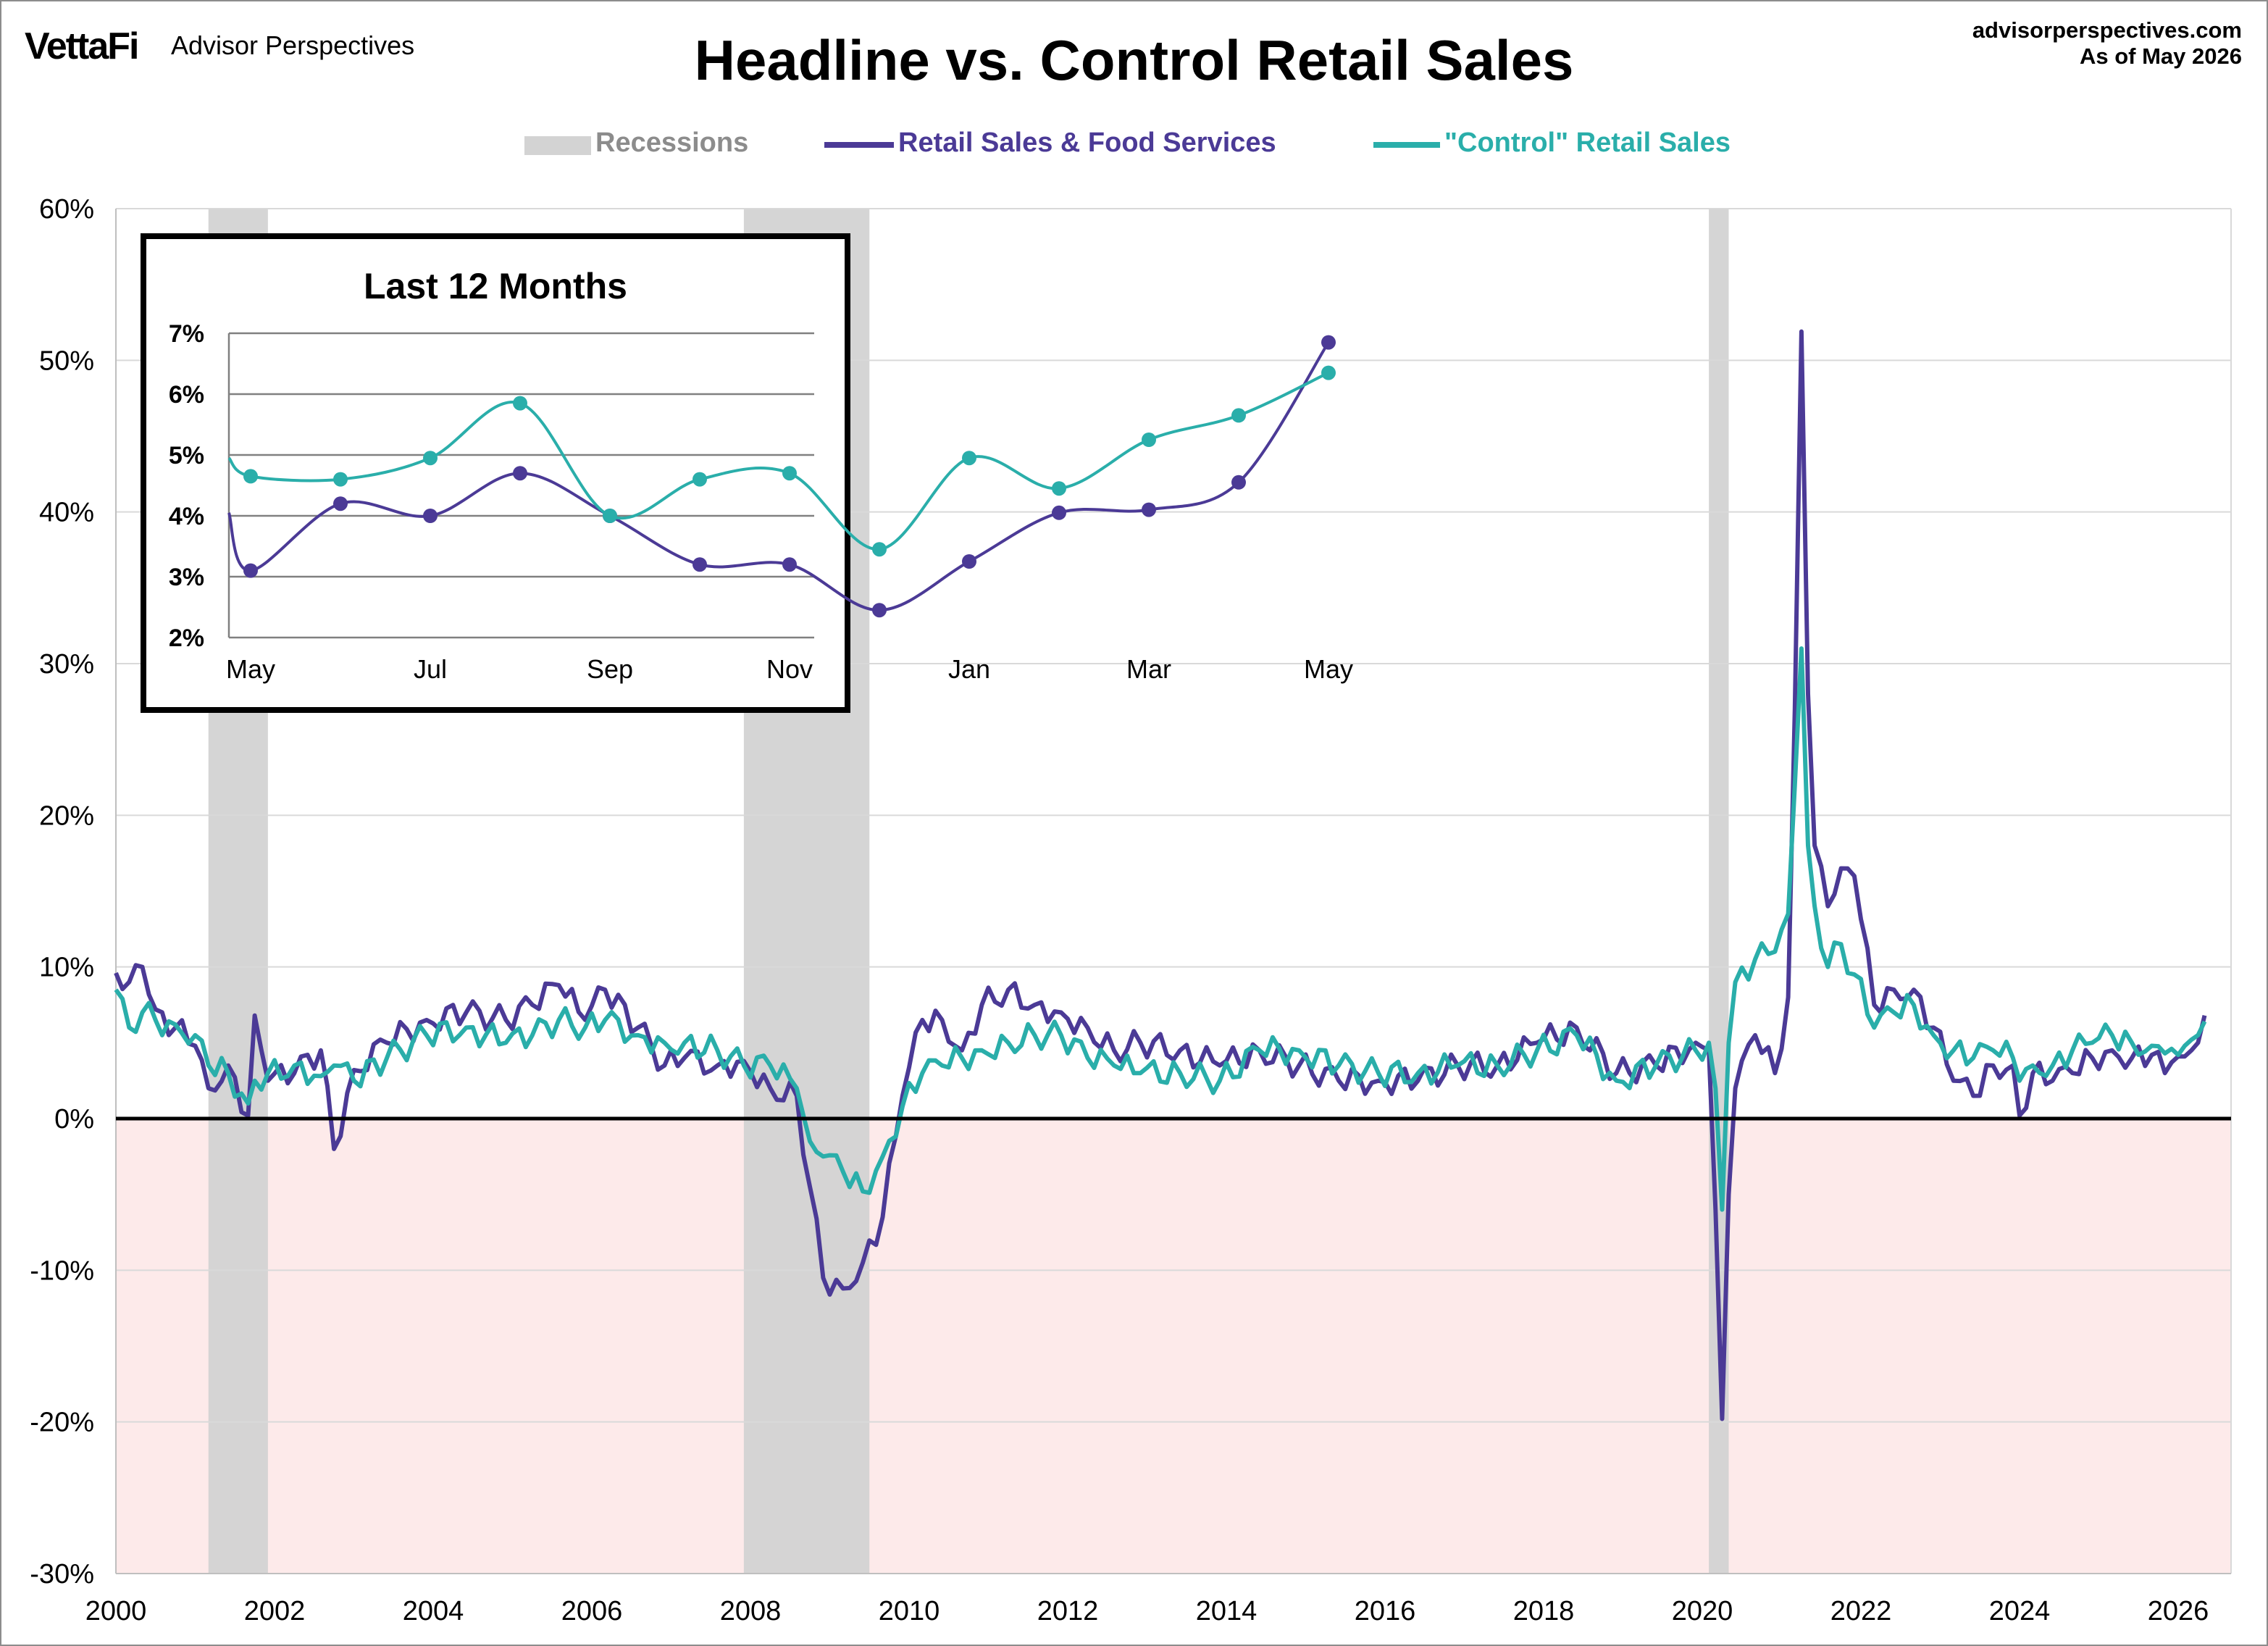  I want to click on inset-line-control, so click(778, 461).